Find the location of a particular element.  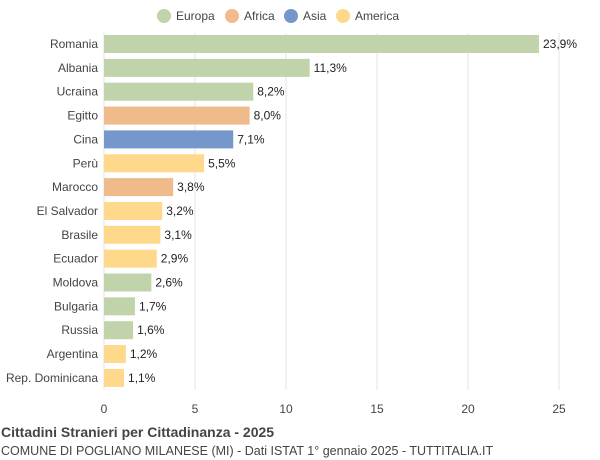

x-tick-label: 25 is located at coordinates (559, 409).